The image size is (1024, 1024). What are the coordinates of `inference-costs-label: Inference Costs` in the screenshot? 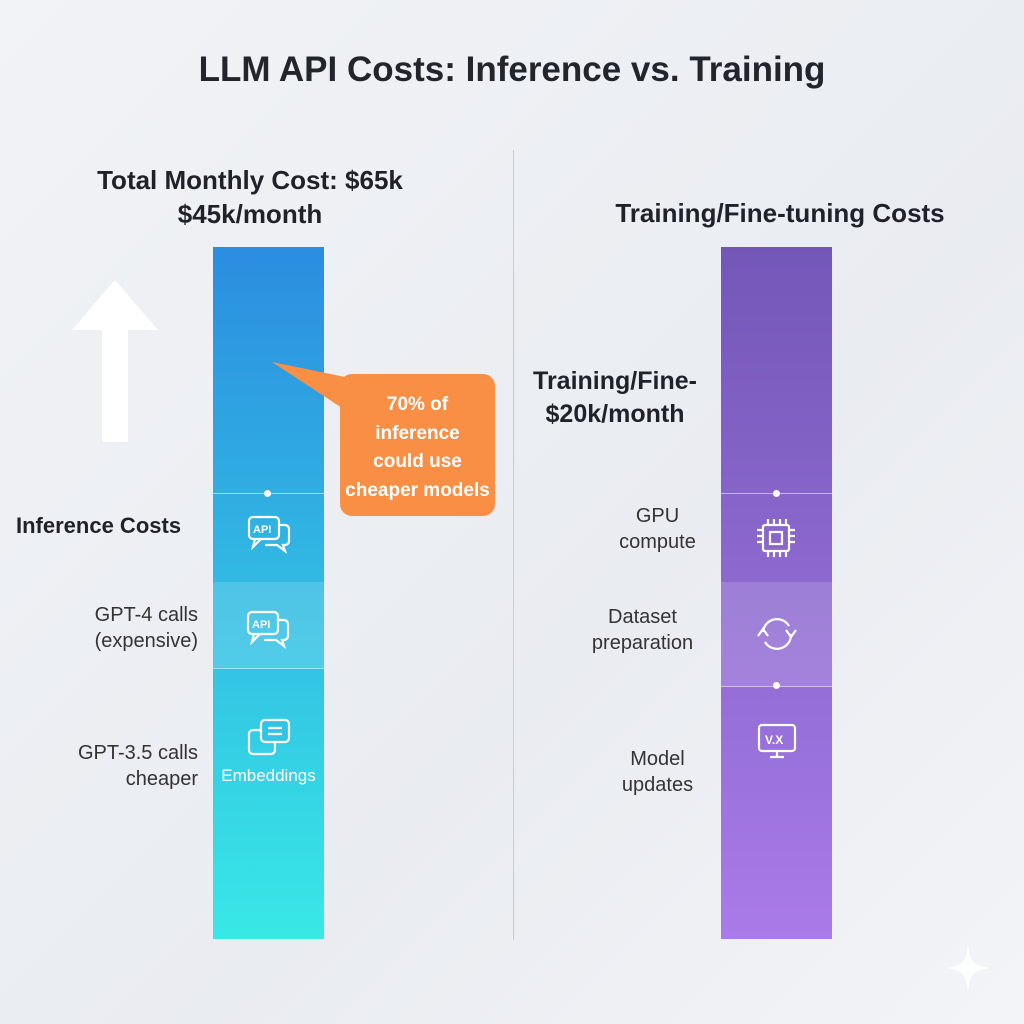 It's located at (99, 525).